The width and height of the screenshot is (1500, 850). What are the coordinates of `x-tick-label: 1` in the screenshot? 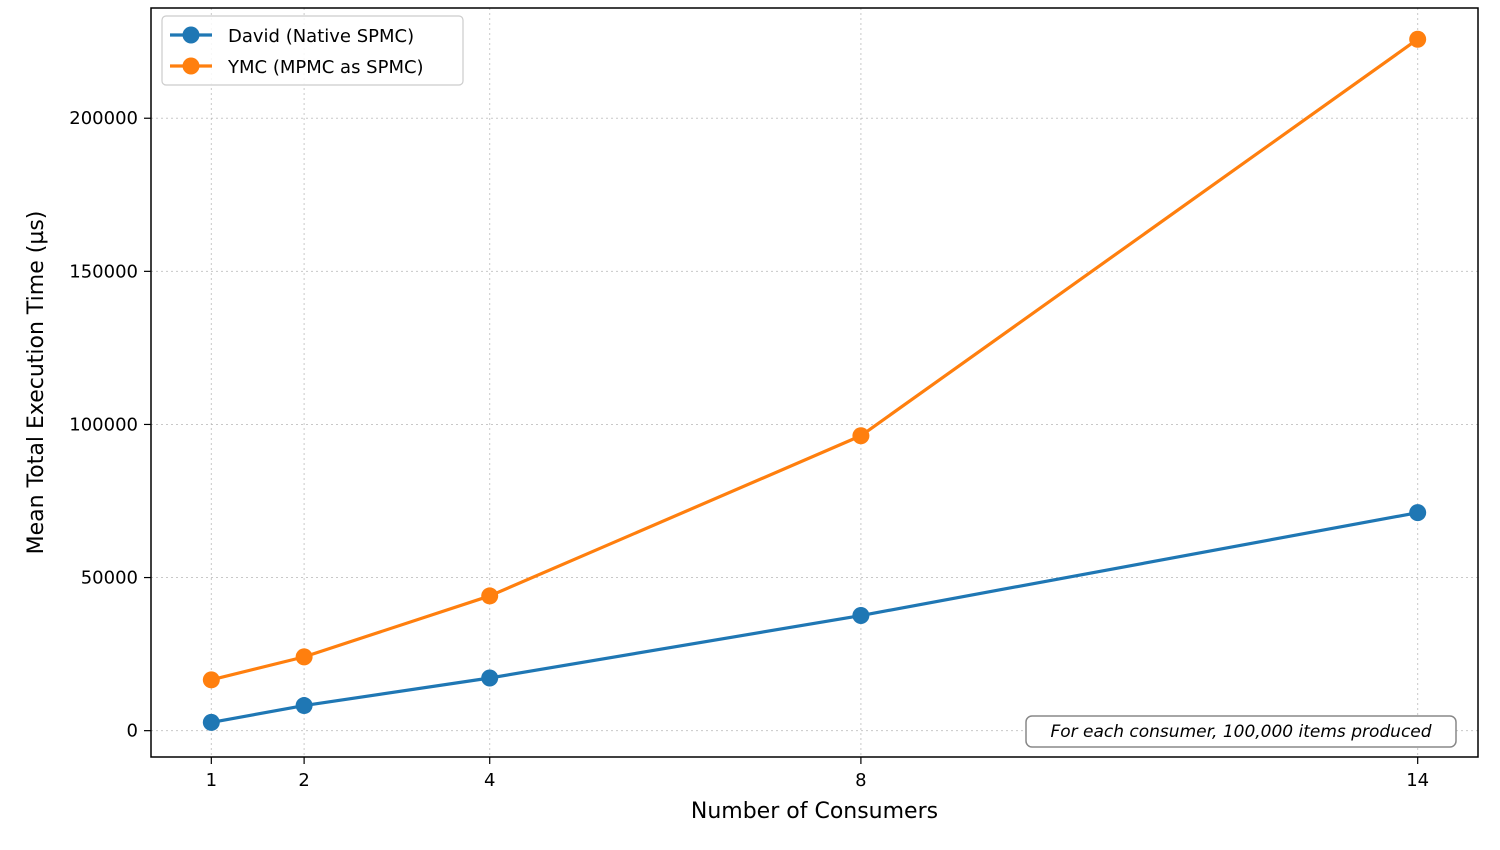 It's located at (211, 780).